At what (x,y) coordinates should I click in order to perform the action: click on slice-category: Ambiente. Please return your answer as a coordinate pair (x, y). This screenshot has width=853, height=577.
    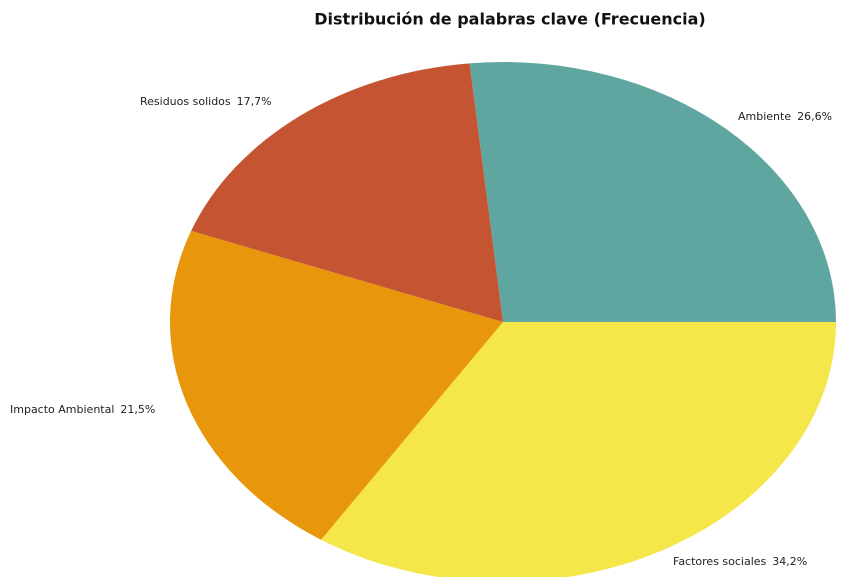
    Looking at the image, I should click on (764, 116).